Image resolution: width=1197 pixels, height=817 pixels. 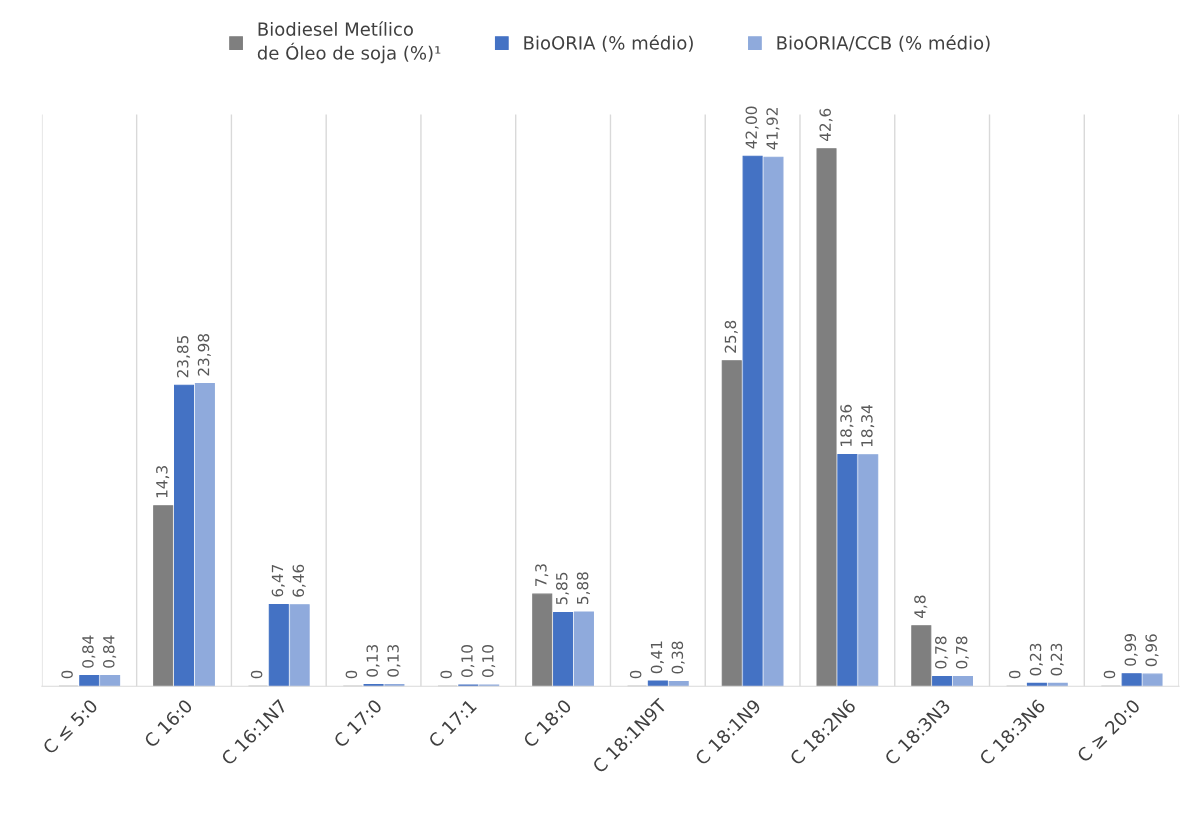 I want to click on x-tick-label: C ≤ 5:0, so click(x=70, y=726).